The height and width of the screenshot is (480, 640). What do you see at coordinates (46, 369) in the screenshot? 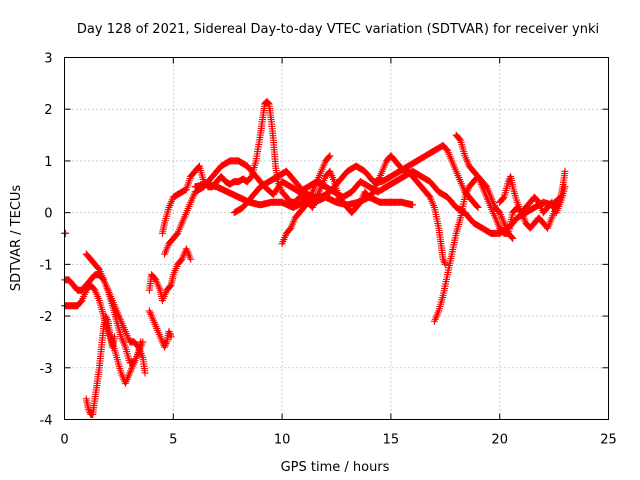
I see `y-tick-label: -3` at bounding box center [46, 369].